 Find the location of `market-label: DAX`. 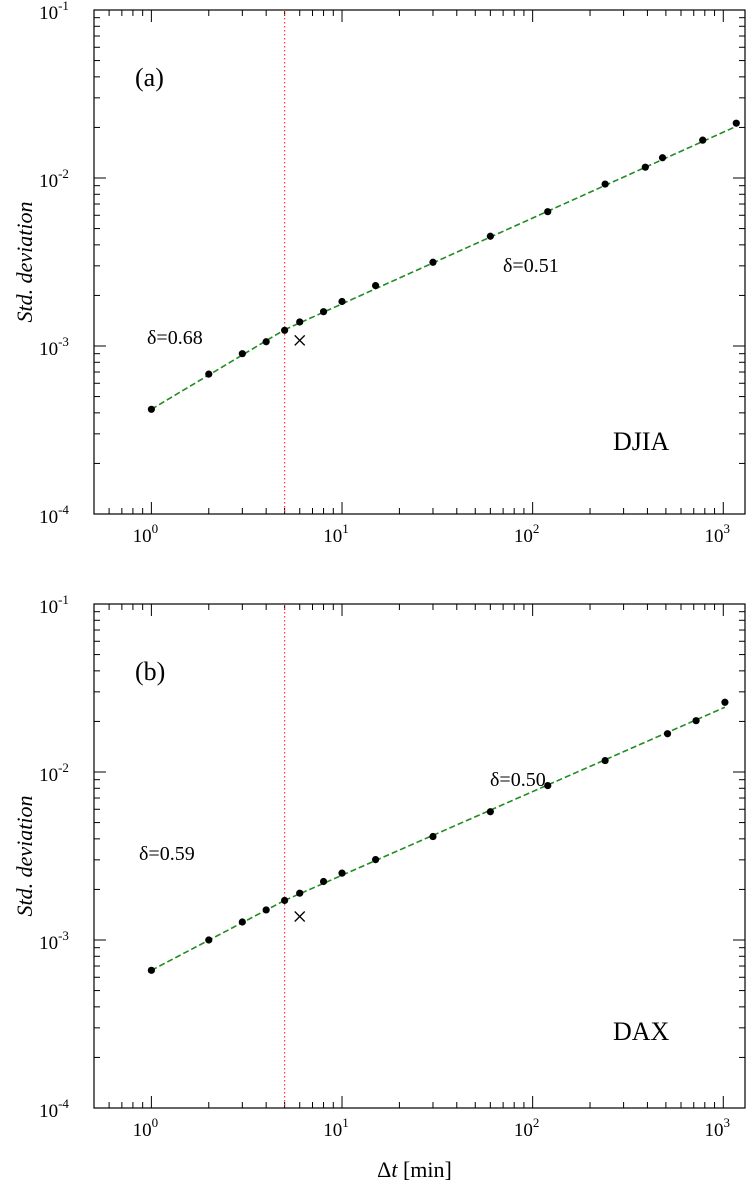

market-label: DAX is located at coordinates (641, 1031).